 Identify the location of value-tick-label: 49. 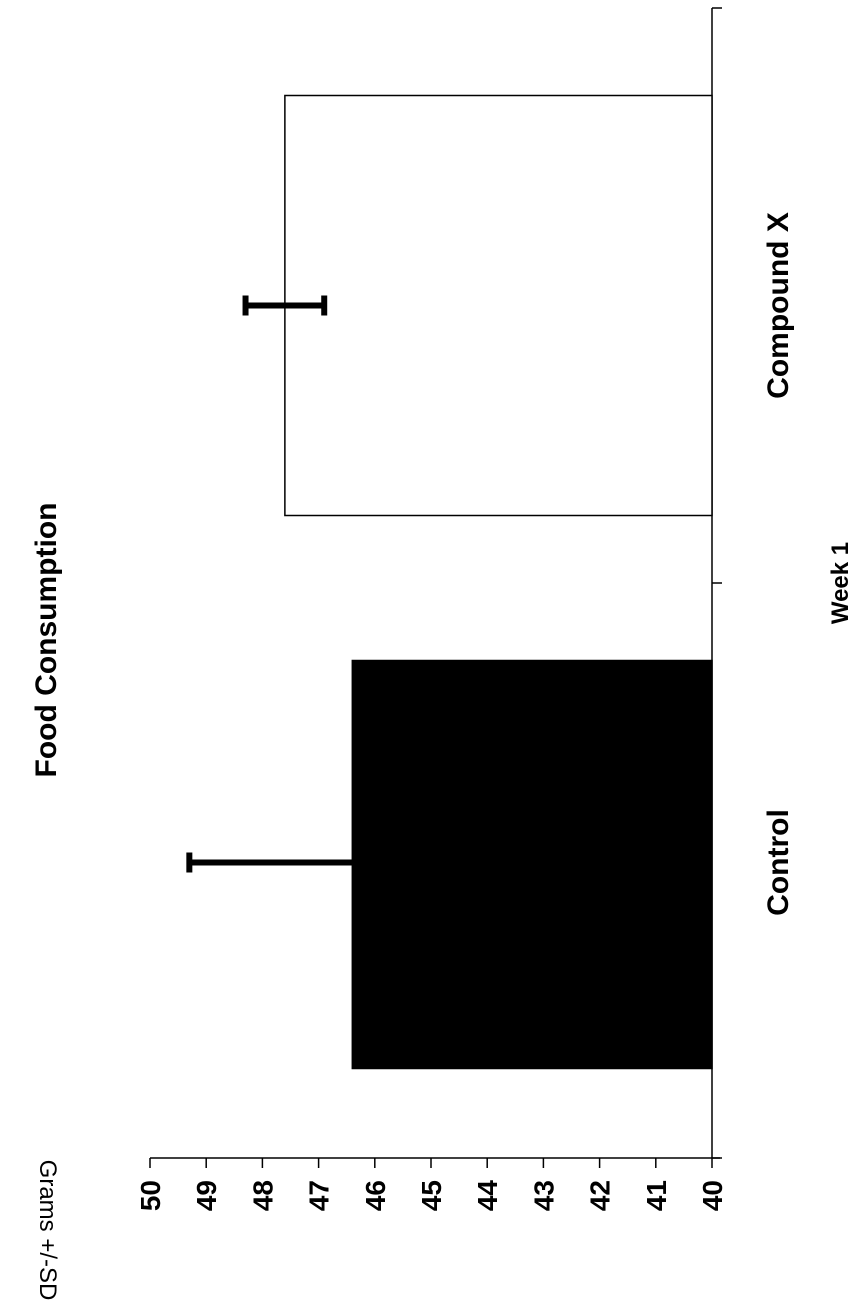
(206, 1195).